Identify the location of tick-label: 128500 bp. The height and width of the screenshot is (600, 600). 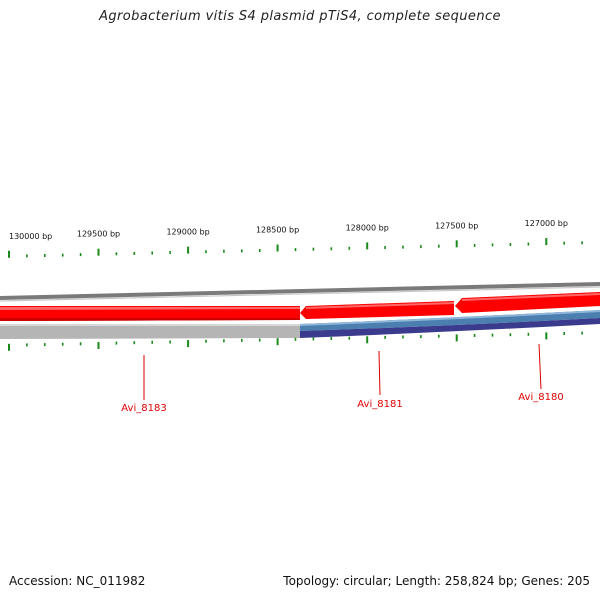
(277, 230).